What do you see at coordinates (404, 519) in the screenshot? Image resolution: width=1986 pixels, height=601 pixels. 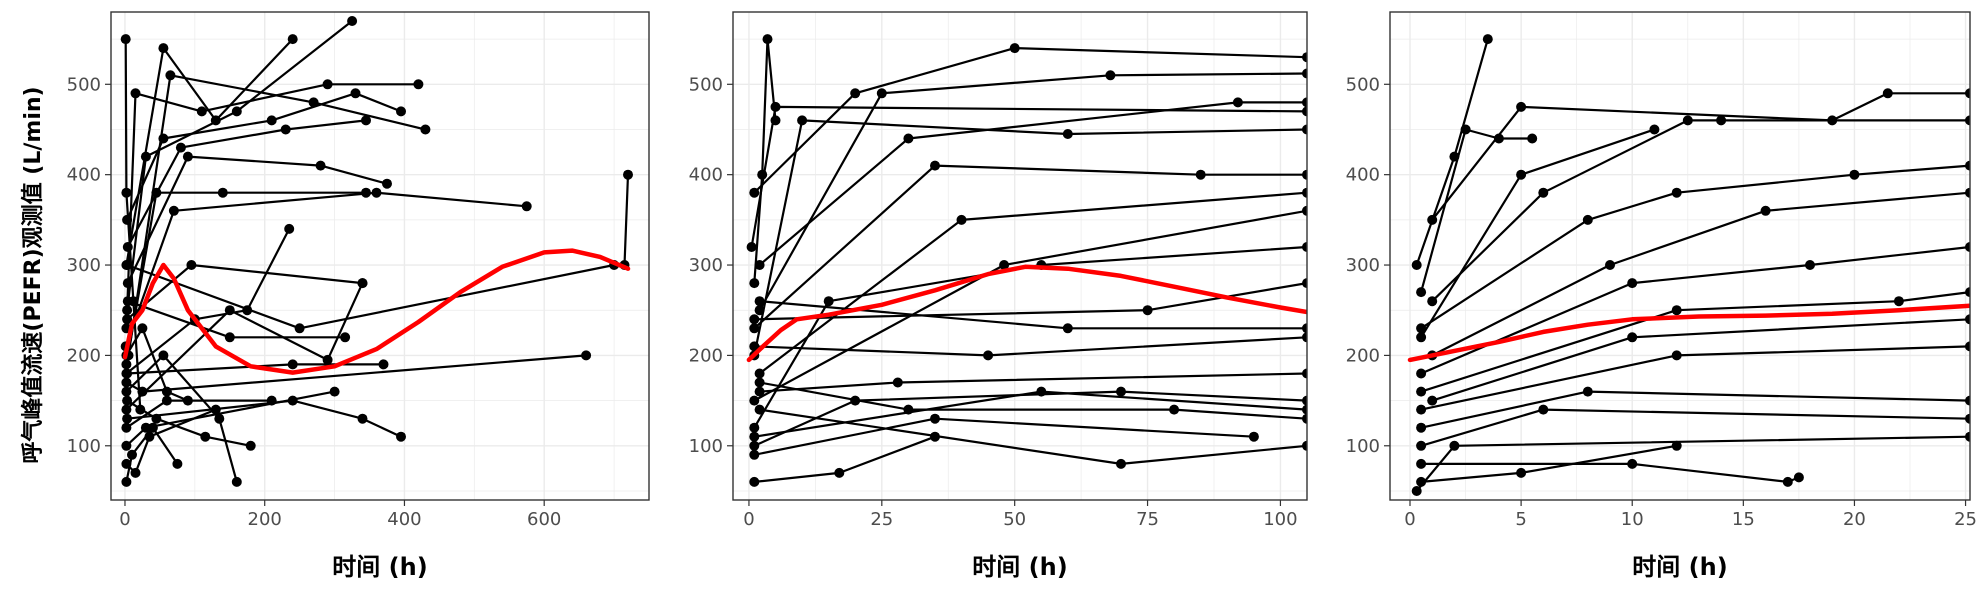 I see `x-tick-label: 400` at bounding box center [404, 519].